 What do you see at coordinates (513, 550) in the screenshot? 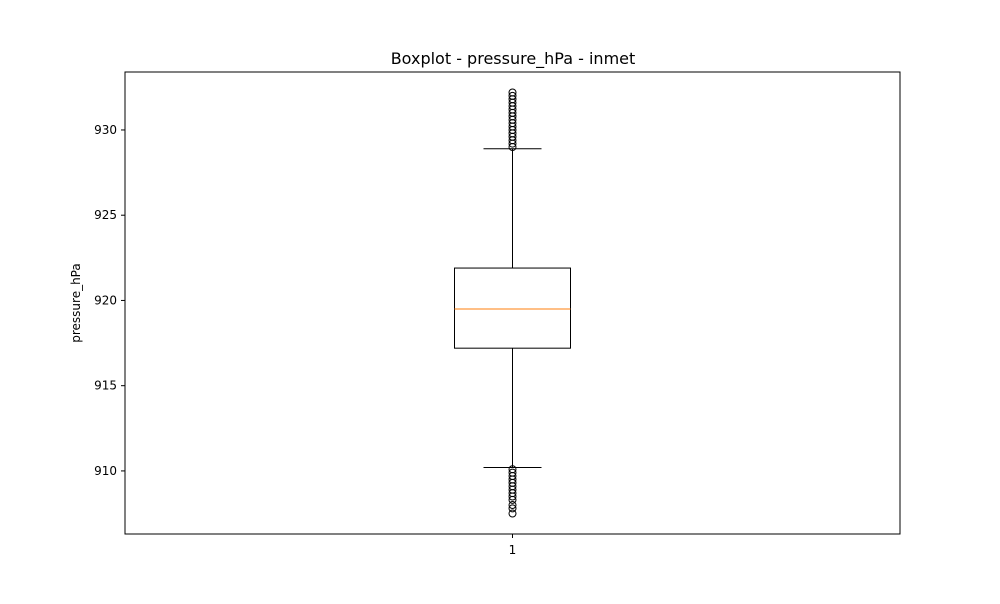
I see `x-tick-label: 1` at bounding box center [513, 550].